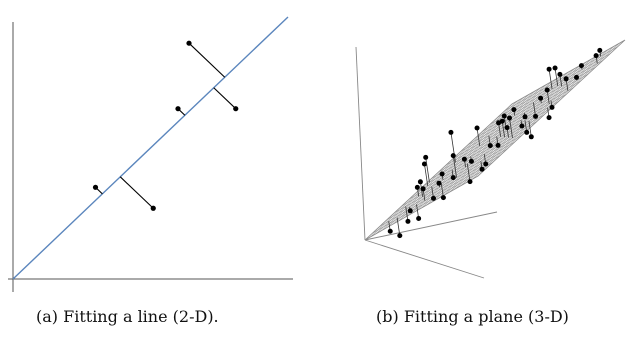  Describe the element at coordinates (127, 316) in the screenshot. I see `caption-a: (a) Fitting a line (2-D).` at that location.